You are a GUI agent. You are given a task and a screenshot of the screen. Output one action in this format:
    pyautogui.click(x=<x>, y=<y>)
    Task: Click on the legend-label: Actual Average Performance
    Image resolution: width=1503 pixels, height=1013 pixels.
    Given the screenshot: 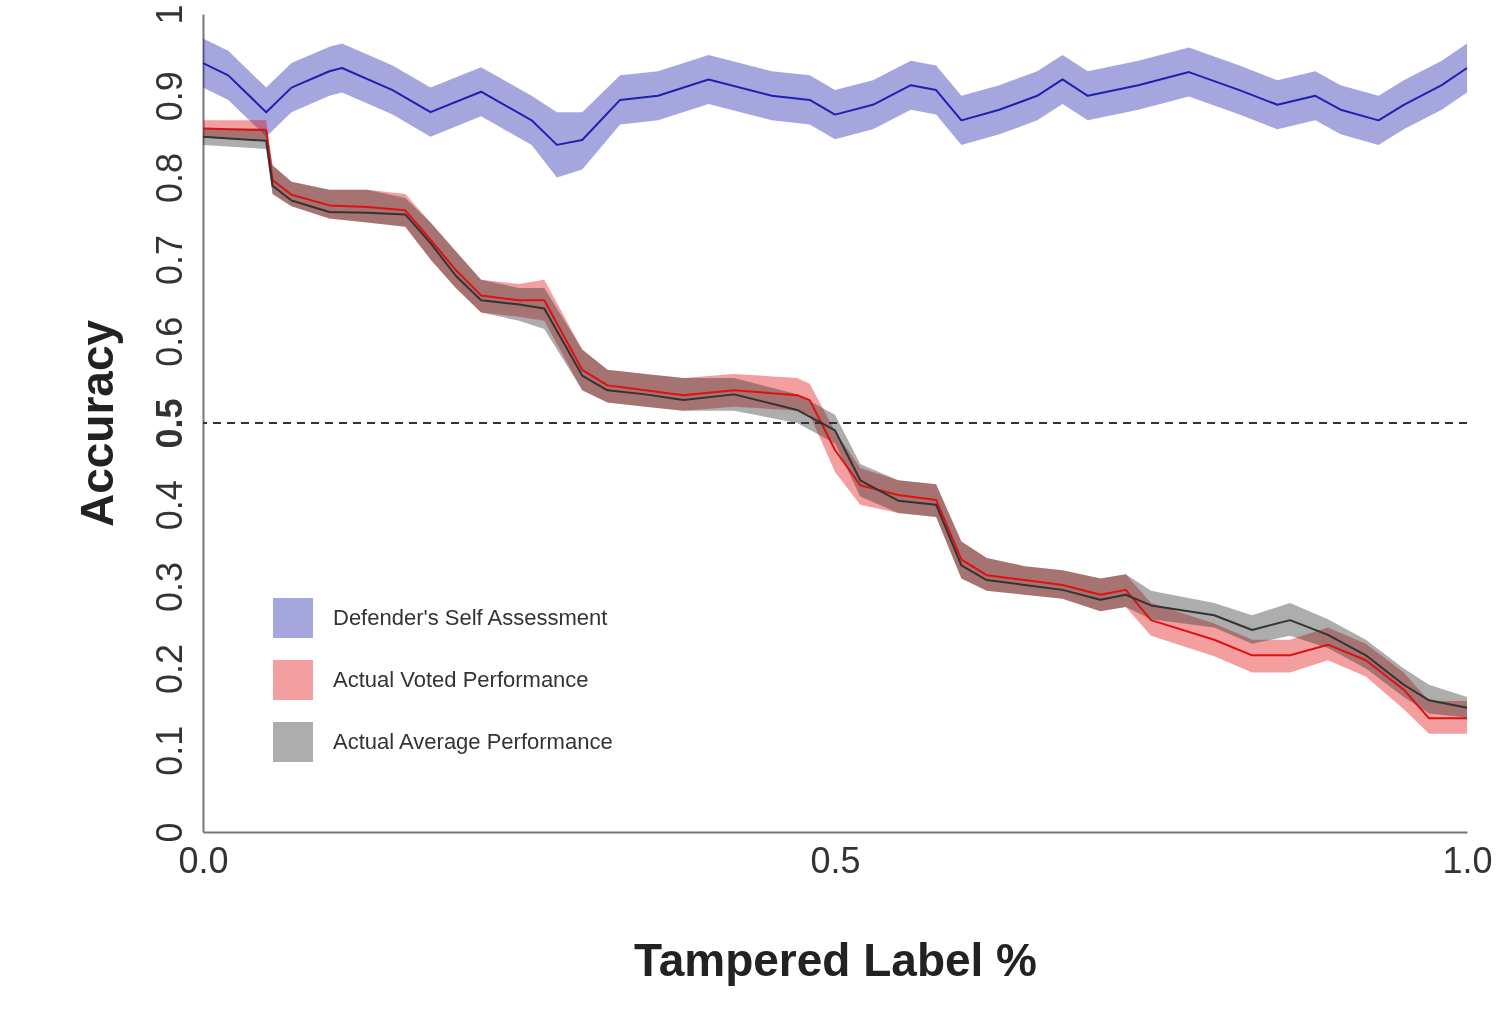 What is the action you would take?
    pyautogui.click(x=473, y=741)
    